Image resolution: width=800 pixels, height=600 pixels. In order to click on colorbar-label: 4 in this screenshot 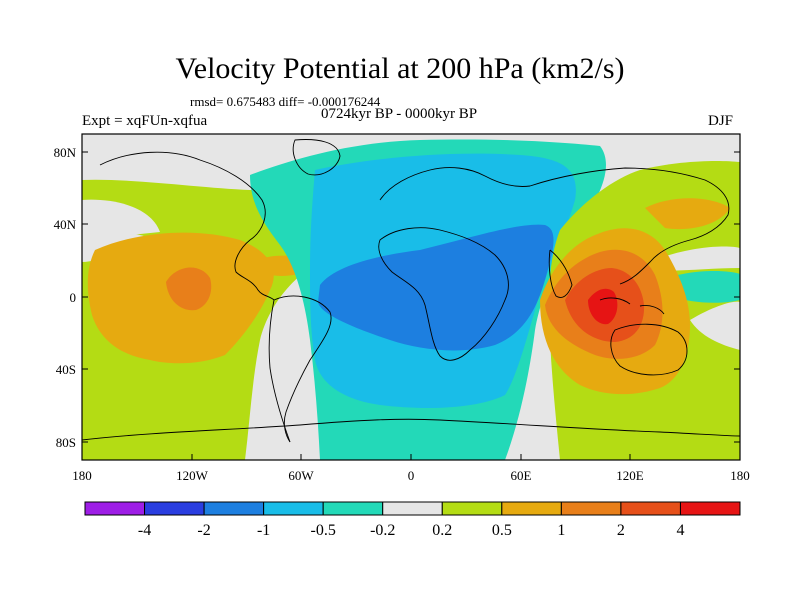, I will do `click(680, 530)`.